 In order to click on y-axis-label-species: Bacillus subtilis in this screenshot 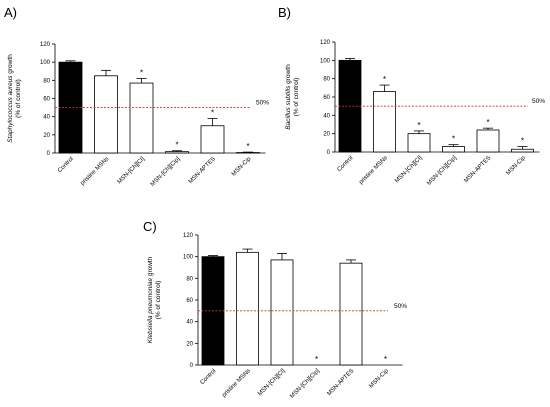, I will do `click(288, 107)`.